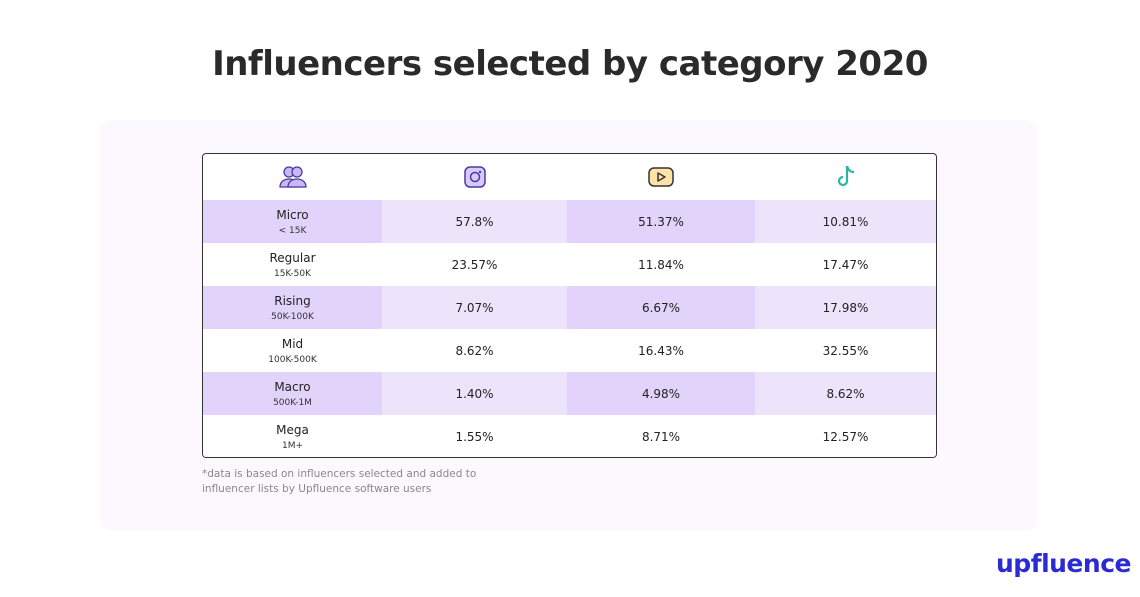  I want to click on percentage: 11.84%, so click(661, 264).